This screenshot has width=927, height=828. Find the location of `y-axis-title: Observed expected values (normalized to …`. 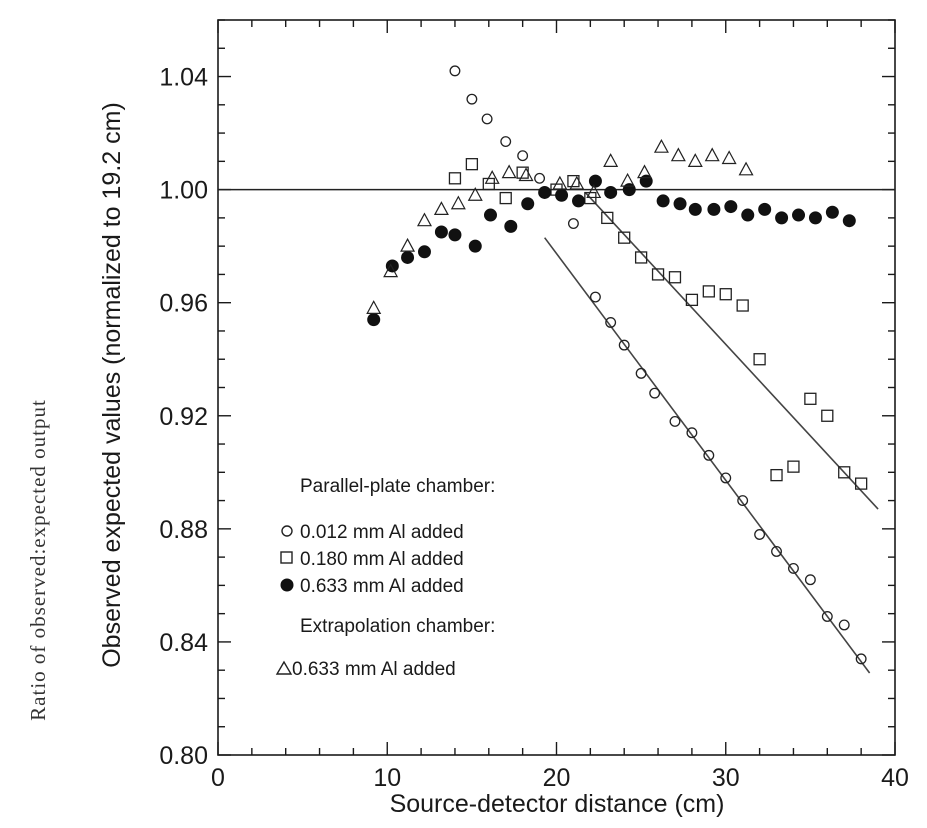

y-axis-title: Observed expected values (normalized to … is located at coordinates (112, 385).